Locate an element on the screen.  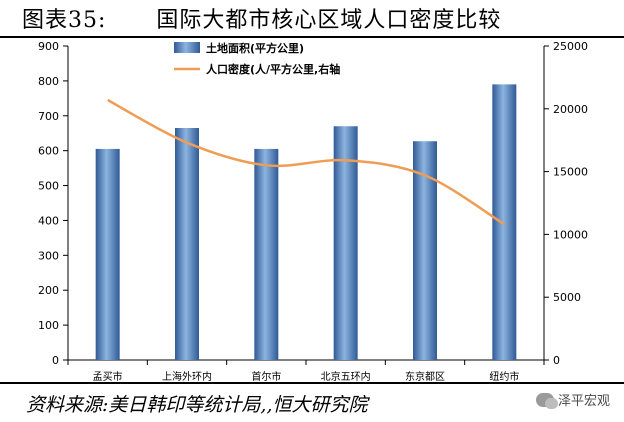
watermark-text: 泽平宏观 is located at coordinates (583, 401).